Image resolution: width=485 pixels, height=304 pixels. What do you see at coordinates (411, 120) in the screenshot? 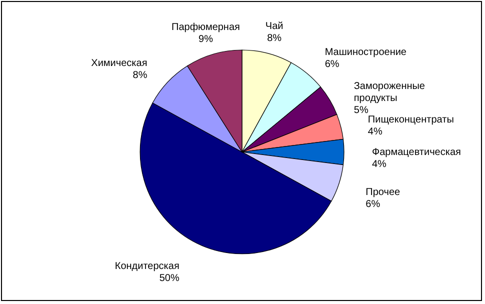
I see `slice-label: Пищеконцентраты` at bounding box center [411, 120].